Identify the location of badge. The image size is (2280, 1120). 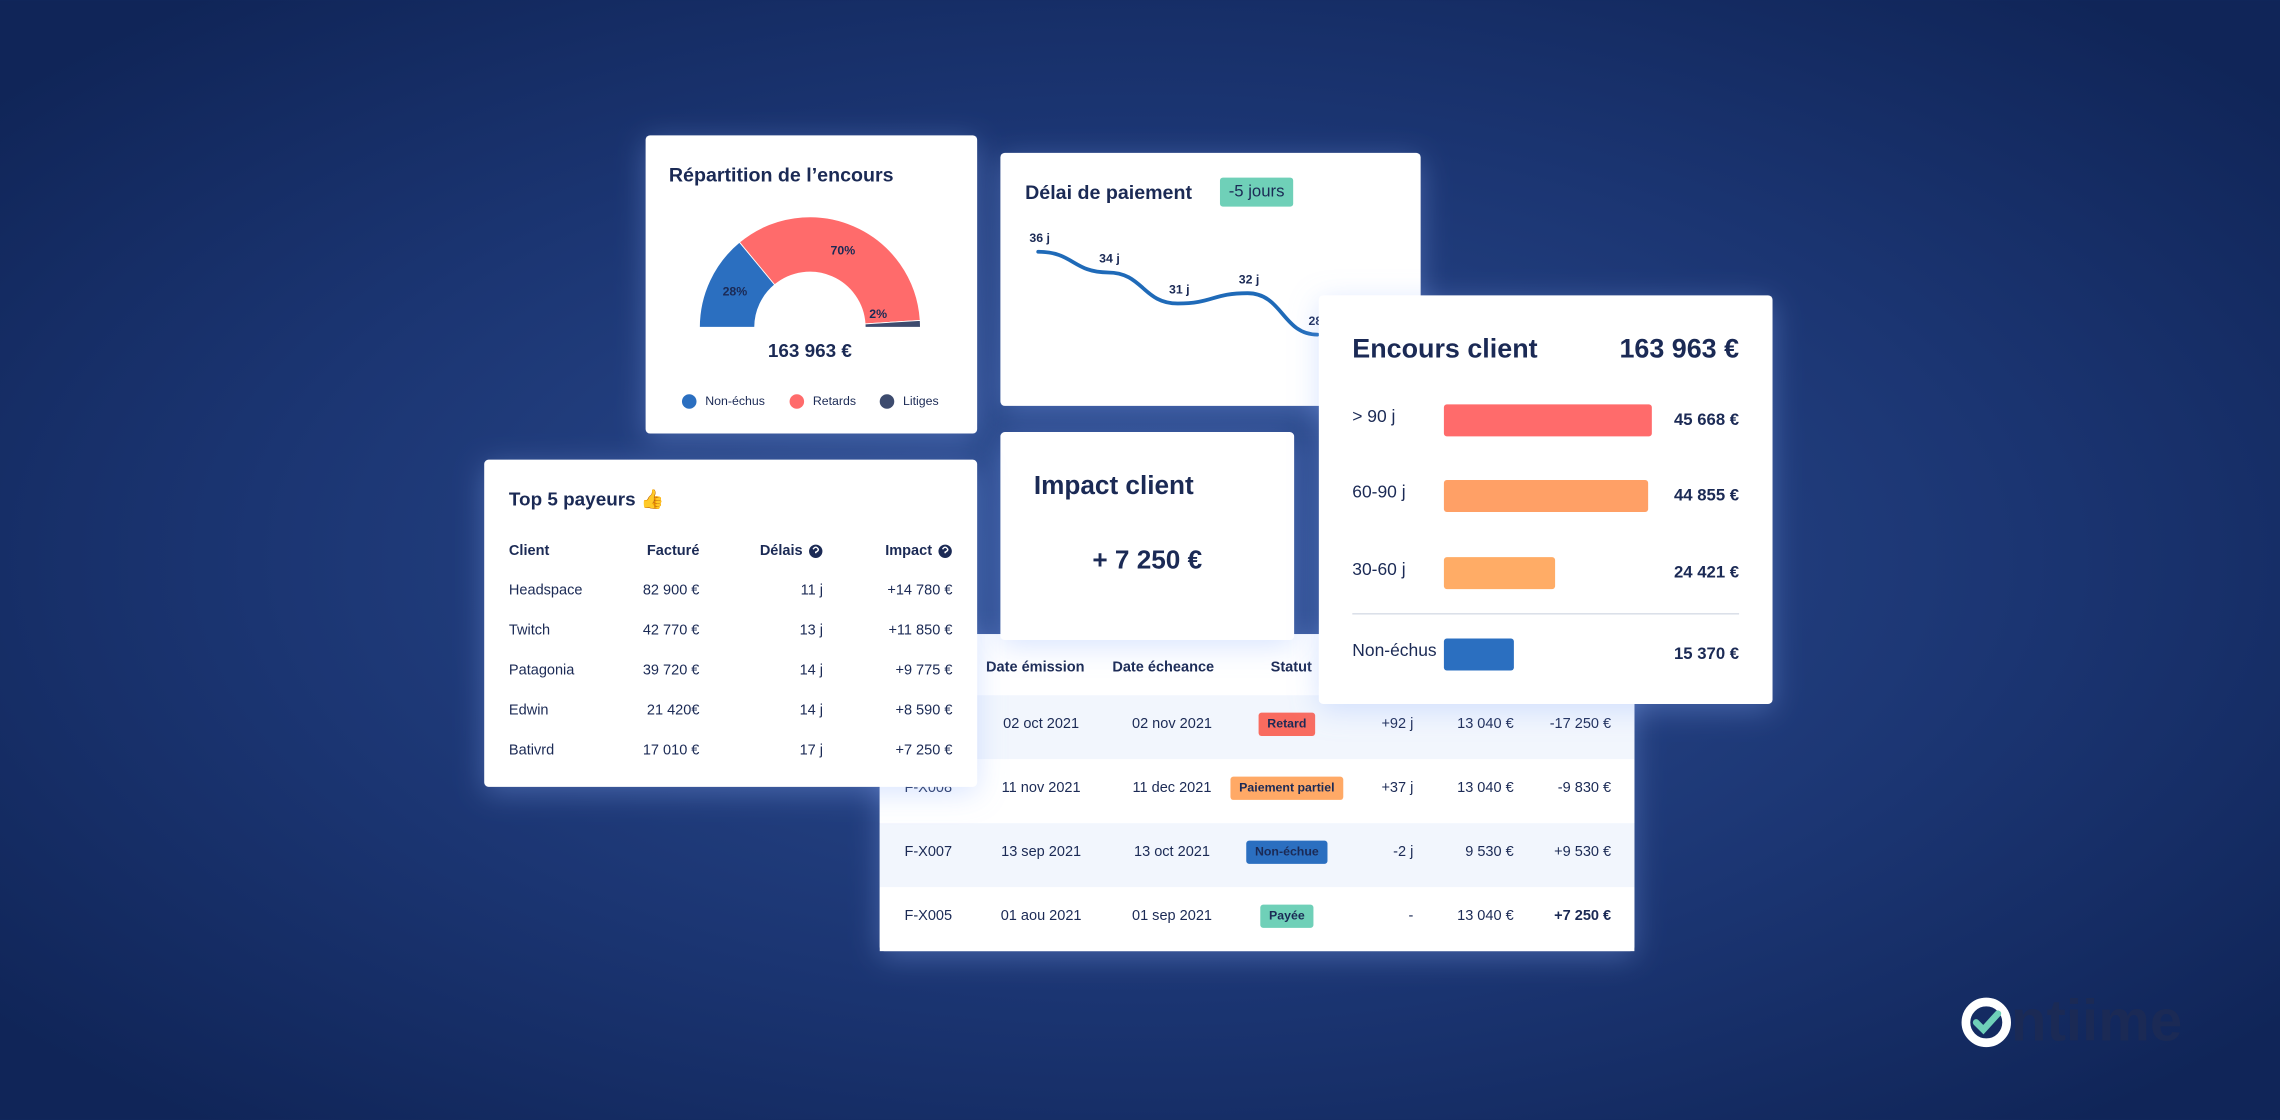
(1256, 192).